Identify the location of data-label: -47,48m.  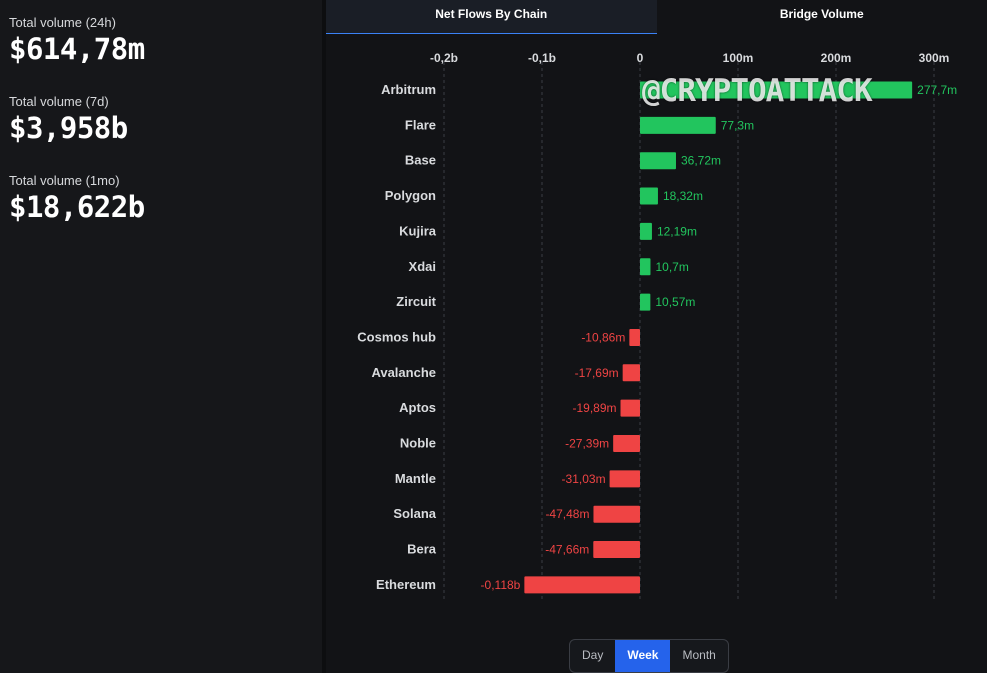
(567, 514).